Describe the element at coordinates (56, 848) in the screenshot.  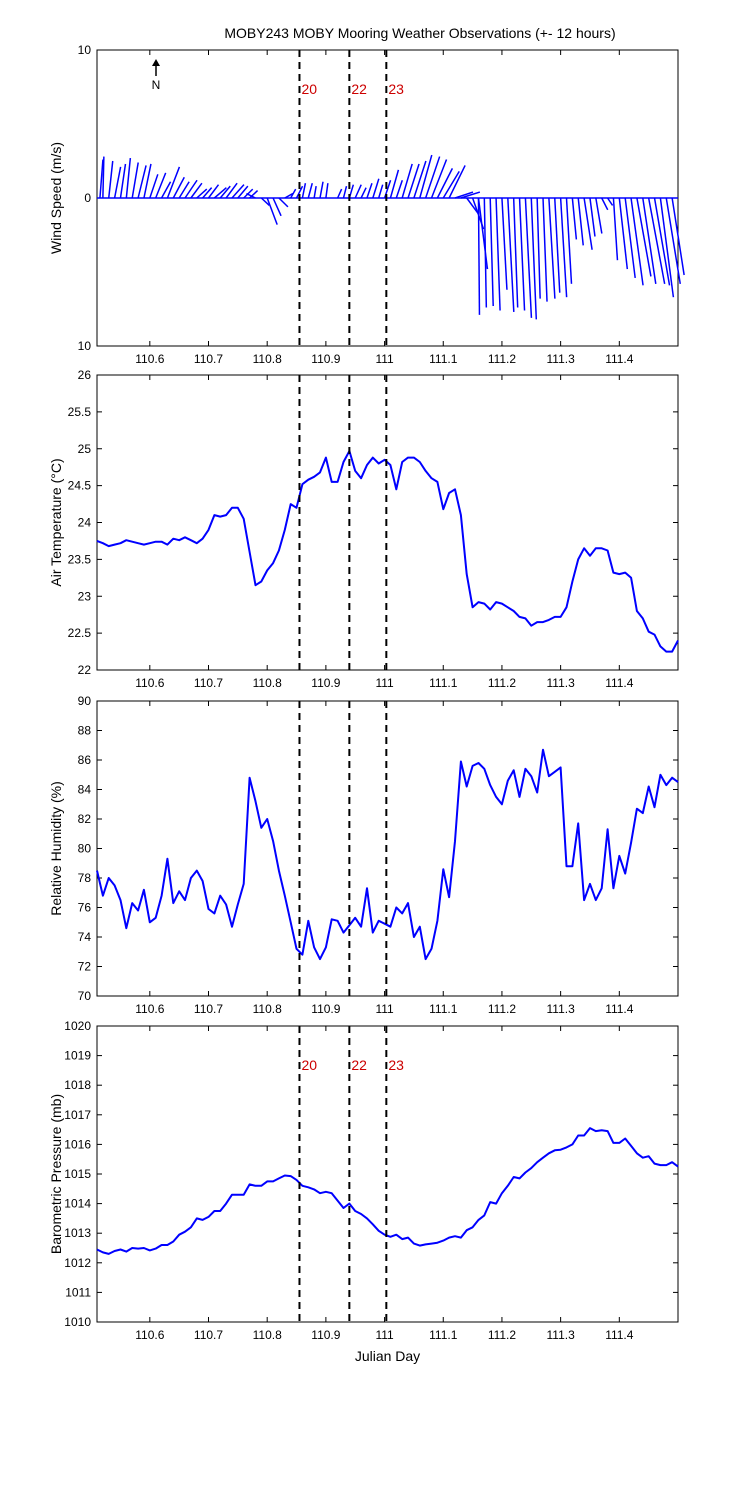
I see `y-axis-label: Relative Humidity (%)` at that location.